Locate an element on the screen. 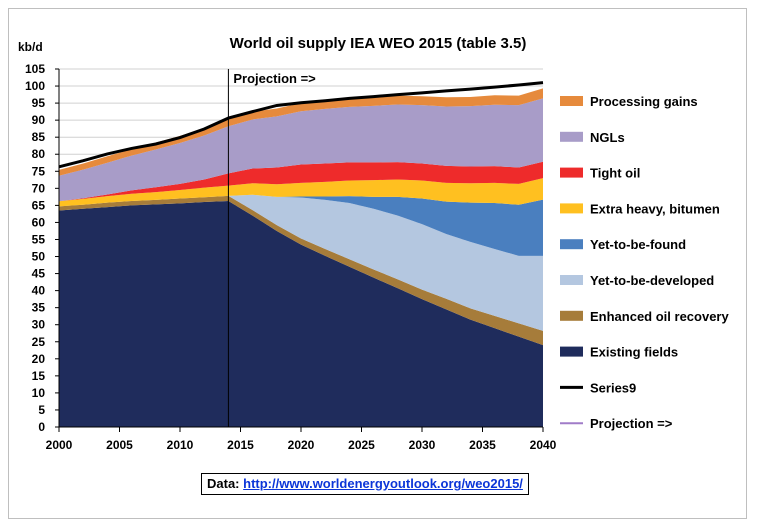  y-tick-label: 85 is located at coordinates (39, 137).